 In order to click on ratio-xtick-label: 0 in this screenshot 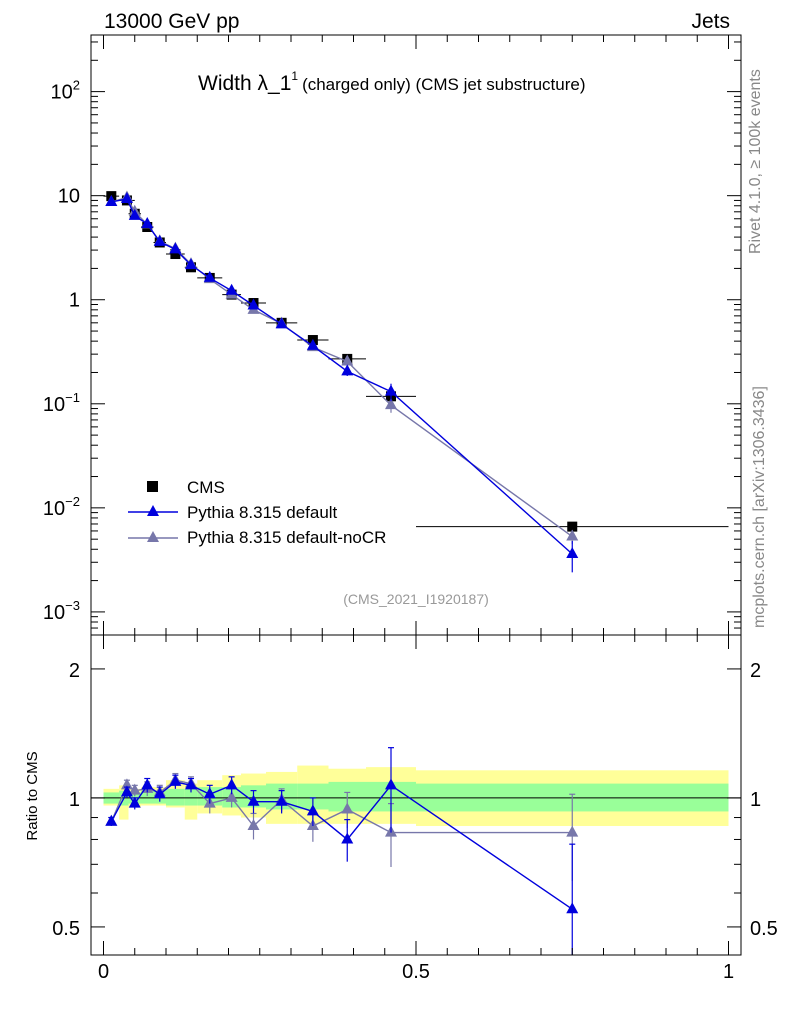, I will do `click(103, 972)`.